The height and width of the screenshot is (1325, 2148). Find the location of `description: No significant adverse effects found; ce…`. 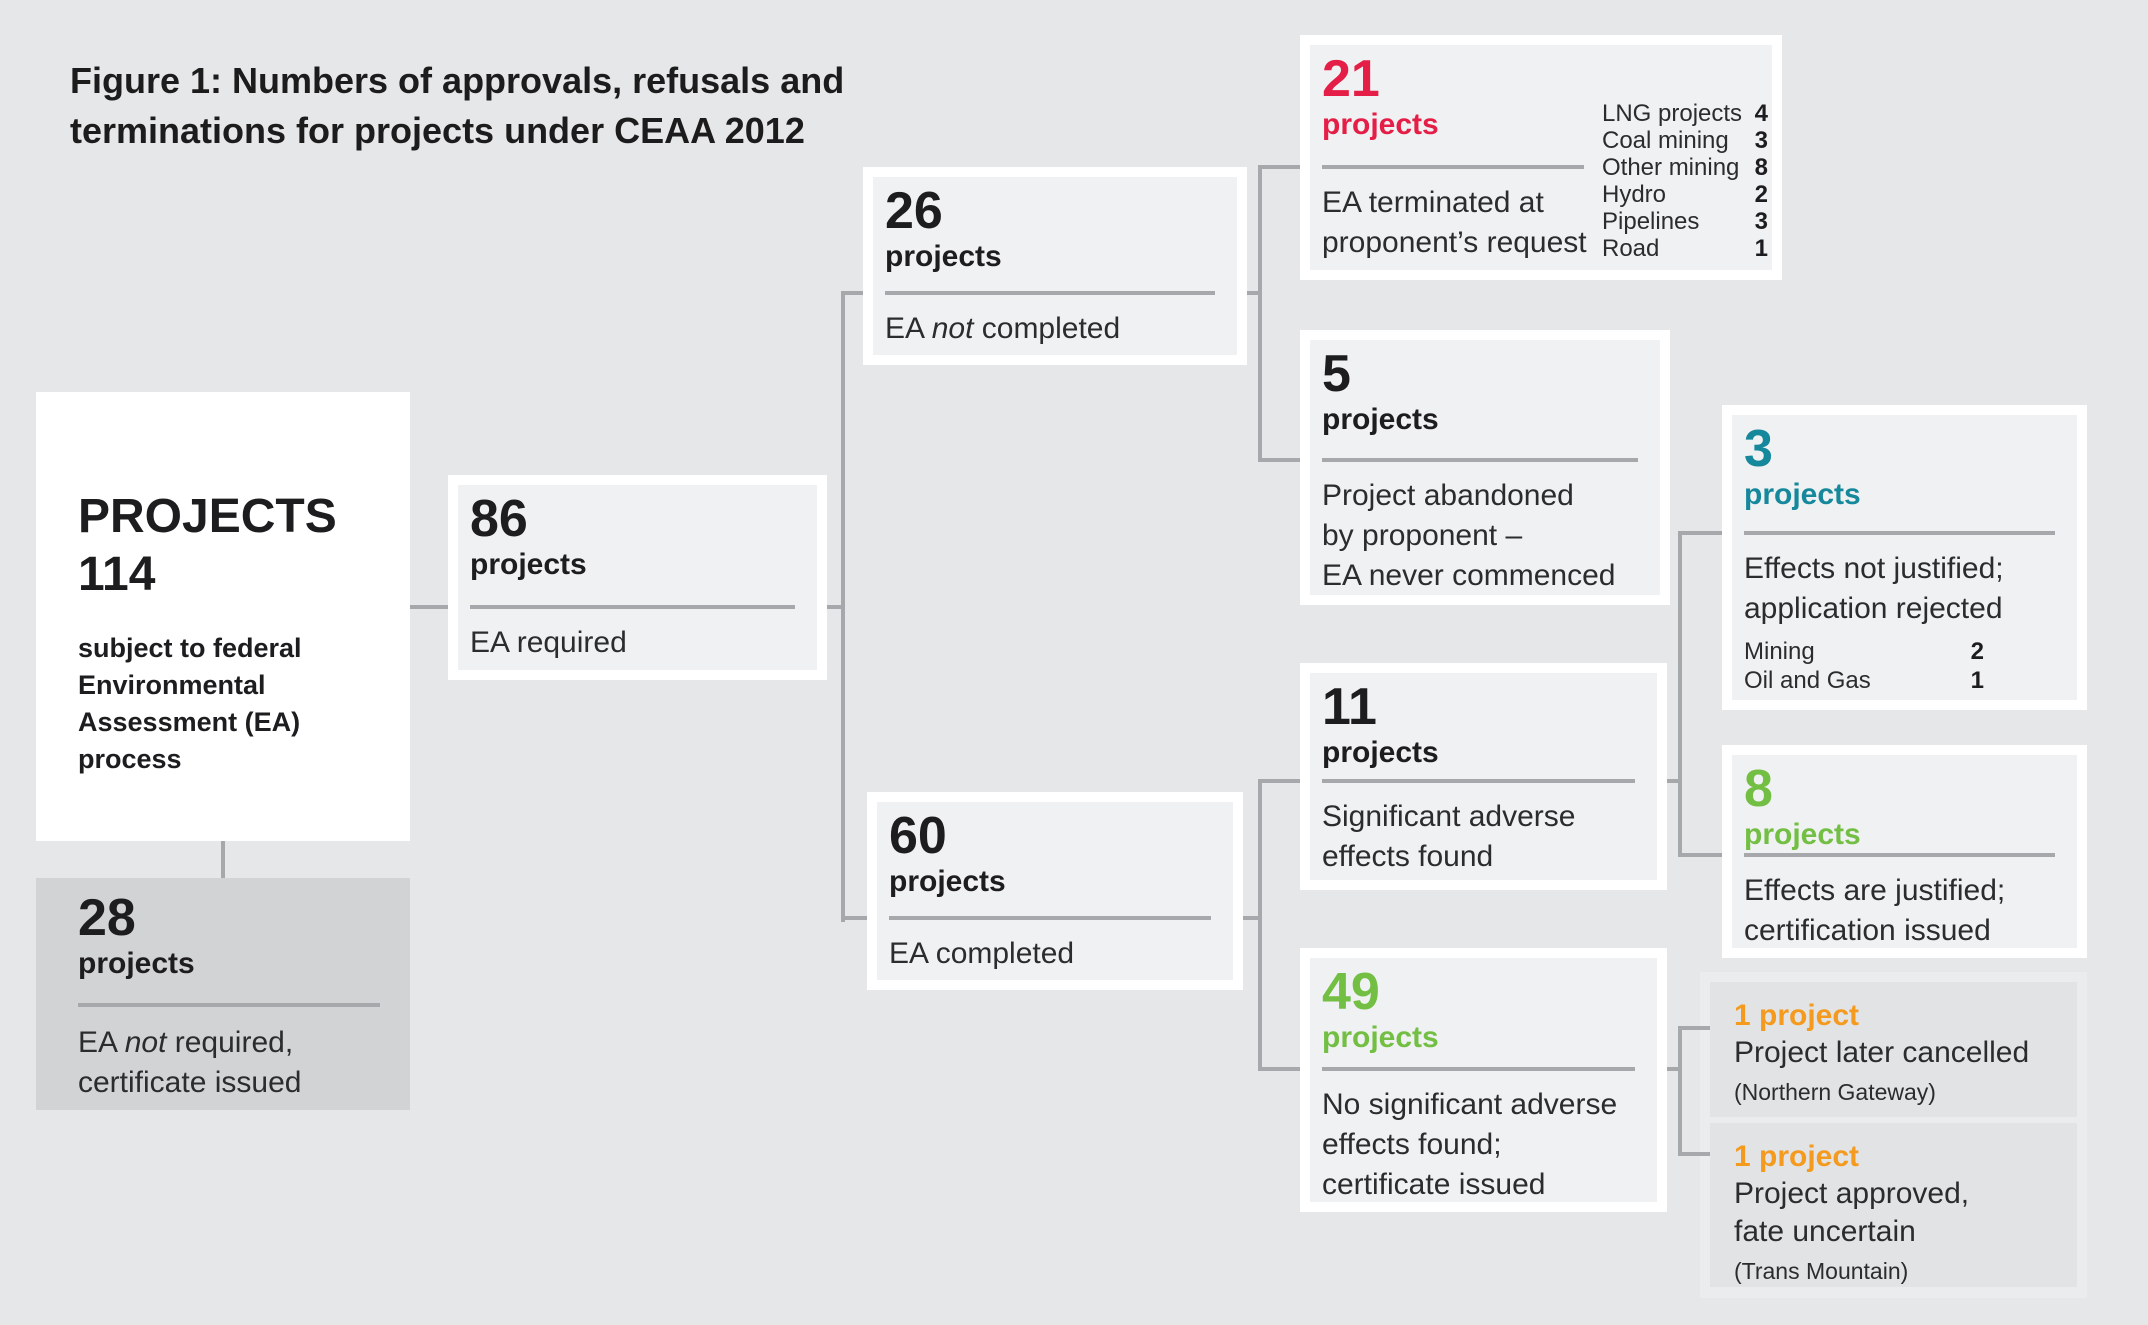

description: No significant adverse effects found; ce… is located at coordinates (1484, 1145).